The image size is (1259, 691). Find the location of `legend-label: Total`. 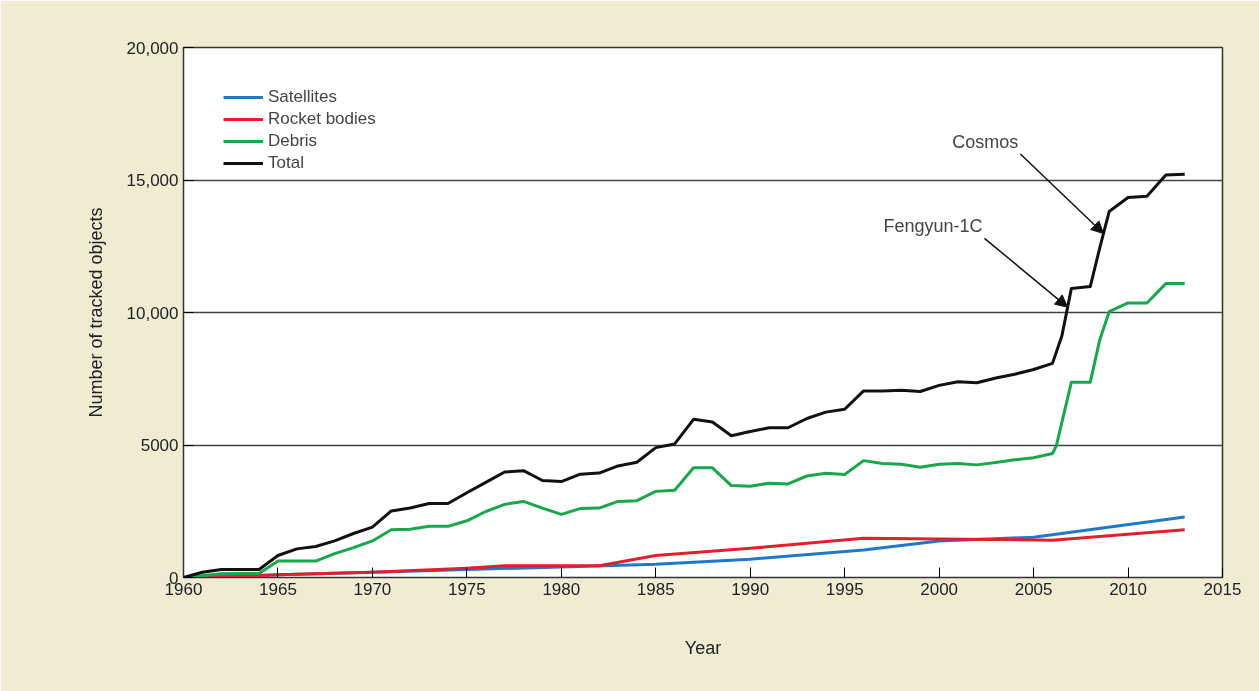

legend-label: Total is located at coordinates (286, 163).